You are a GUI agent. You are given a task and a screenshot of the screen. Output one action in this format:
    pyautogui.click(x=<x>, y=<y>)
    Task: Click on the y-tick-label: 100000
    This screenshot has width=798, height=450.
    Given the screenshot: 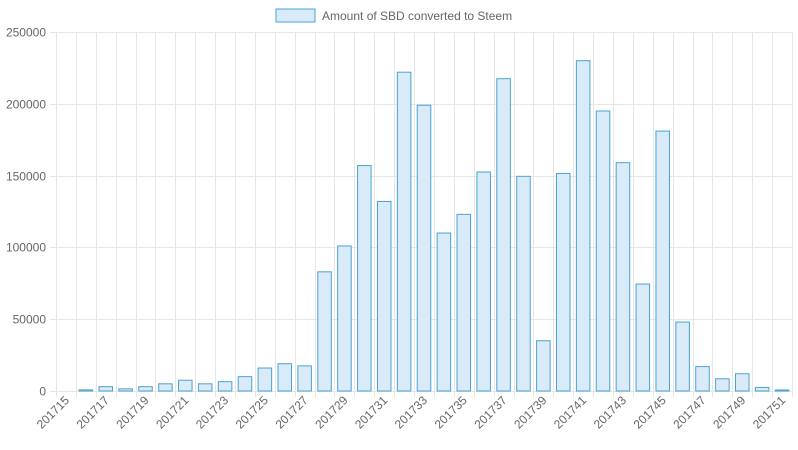 What is the action you would take?
    pyautogui.click(x=26, y=248)
    